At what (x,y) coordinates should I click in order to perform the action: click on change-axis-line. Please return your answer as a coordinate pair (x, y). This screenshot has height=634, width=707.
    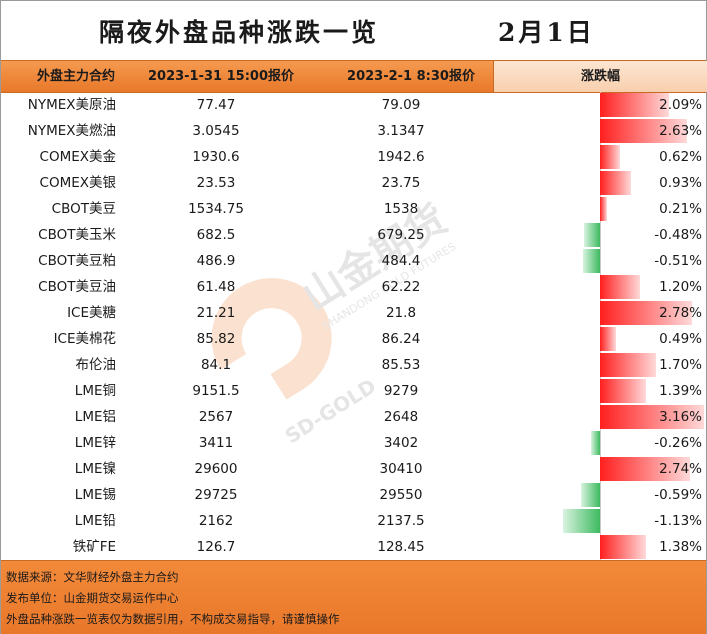
    Looking at the image, I should click on (600, 326).